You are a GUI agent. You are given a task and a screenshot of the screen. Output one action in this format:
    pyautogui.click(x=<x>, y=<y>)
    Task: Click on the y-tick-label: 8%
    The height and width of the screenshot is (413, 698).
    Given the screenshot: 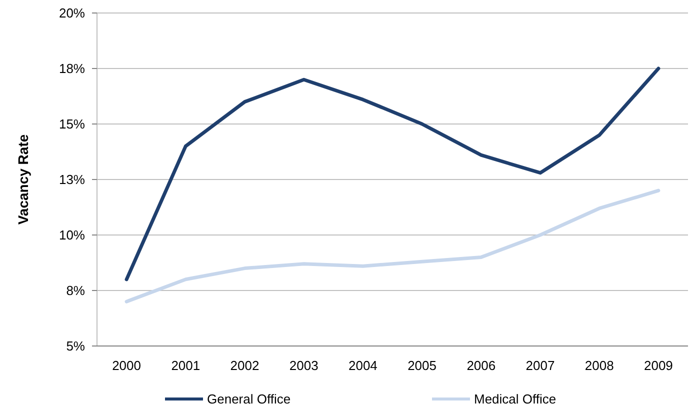 What is the action you would take?
    pyautogui.click(x=76, y=290)
    